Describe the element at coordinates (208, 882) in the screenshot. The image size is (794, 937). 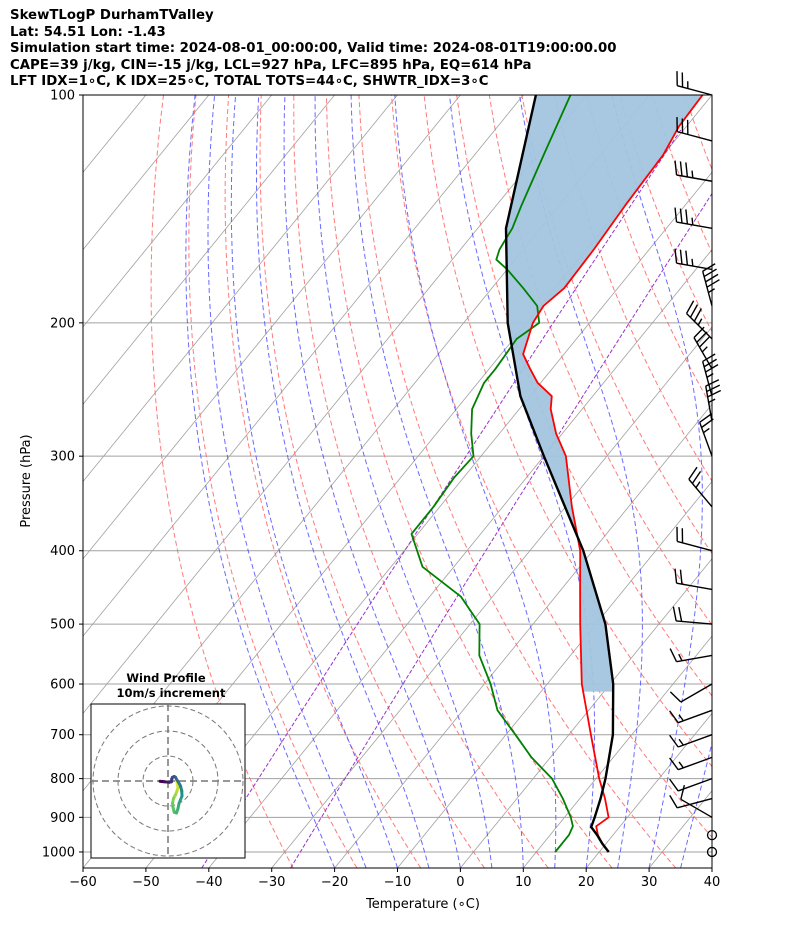
I see `x-tick-label: −40` at that location.